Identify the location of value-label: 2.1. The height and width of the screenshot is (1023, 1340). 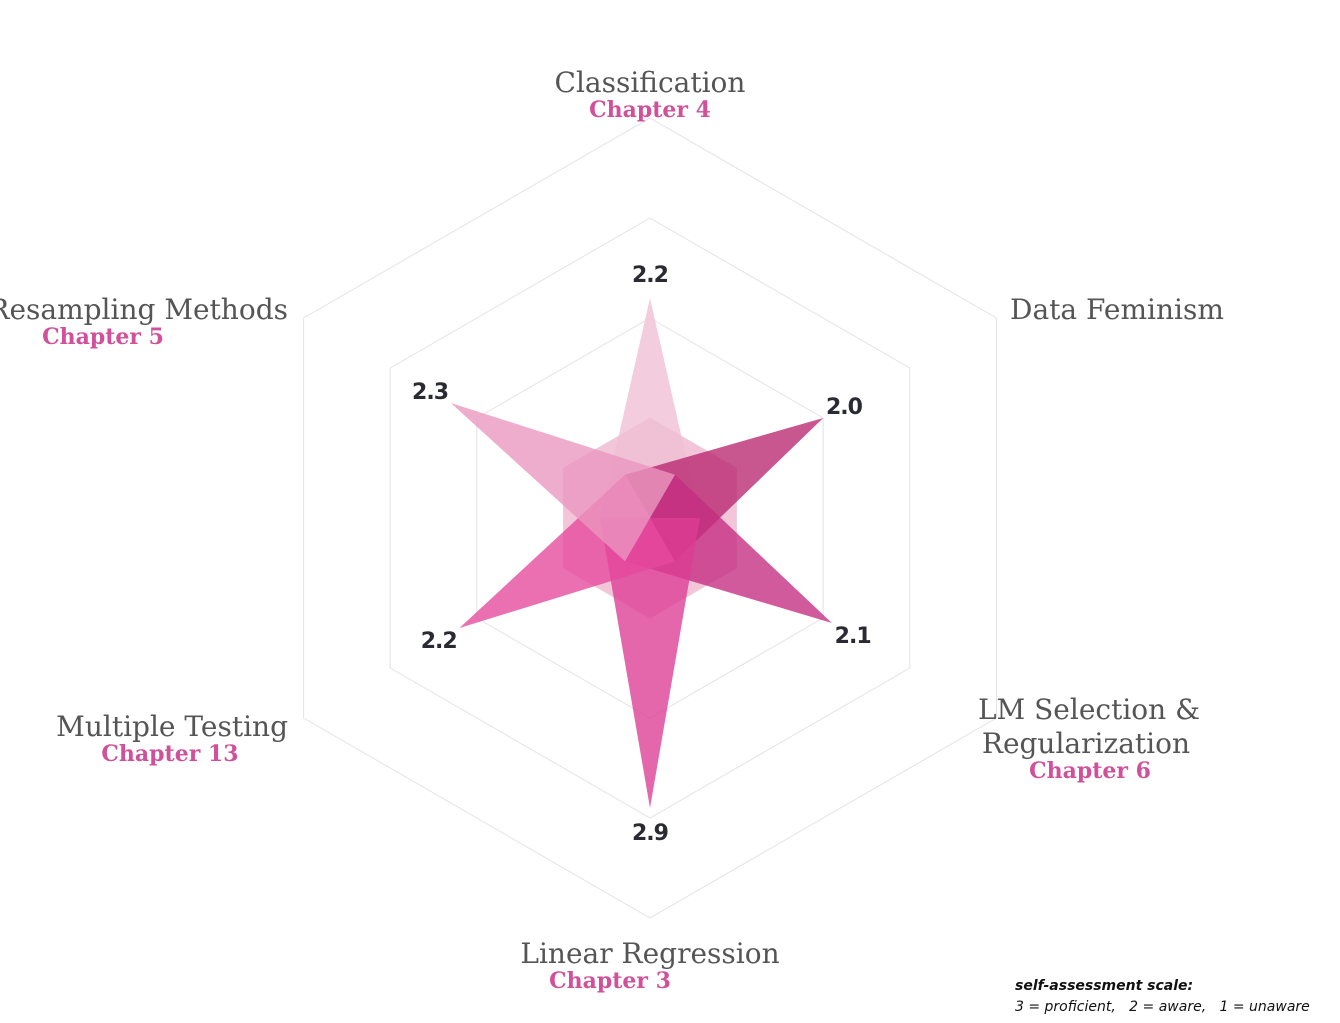
(853, 636).